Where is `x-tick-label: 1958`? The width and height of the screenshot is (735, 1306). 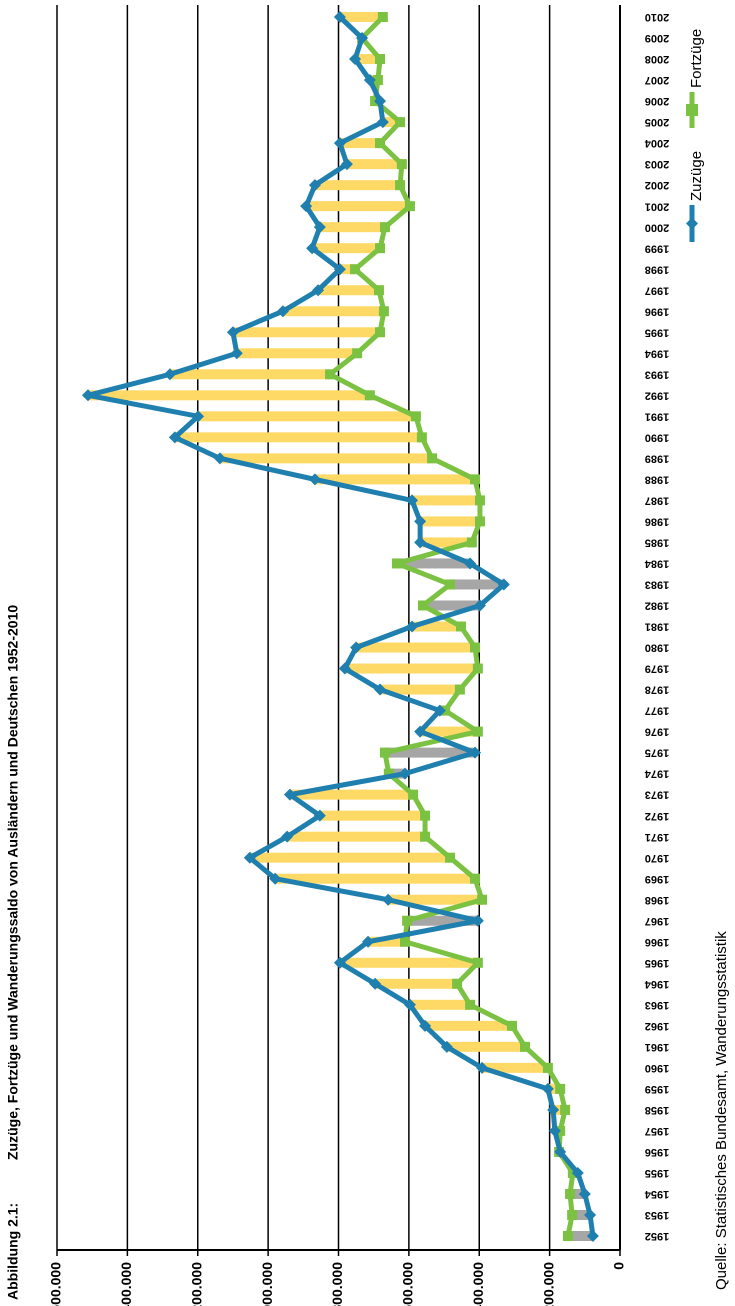
x-tick-label: 1958 is located at coordinates (657, 1110).